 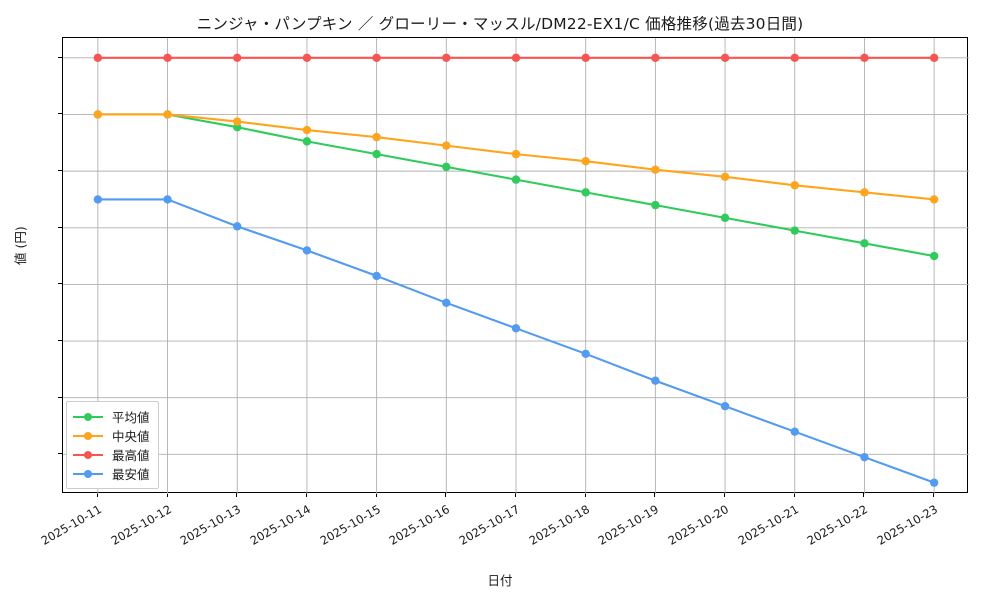 I want to click on x-tick-label: 2025-10-17, so click(x=489, y=525).